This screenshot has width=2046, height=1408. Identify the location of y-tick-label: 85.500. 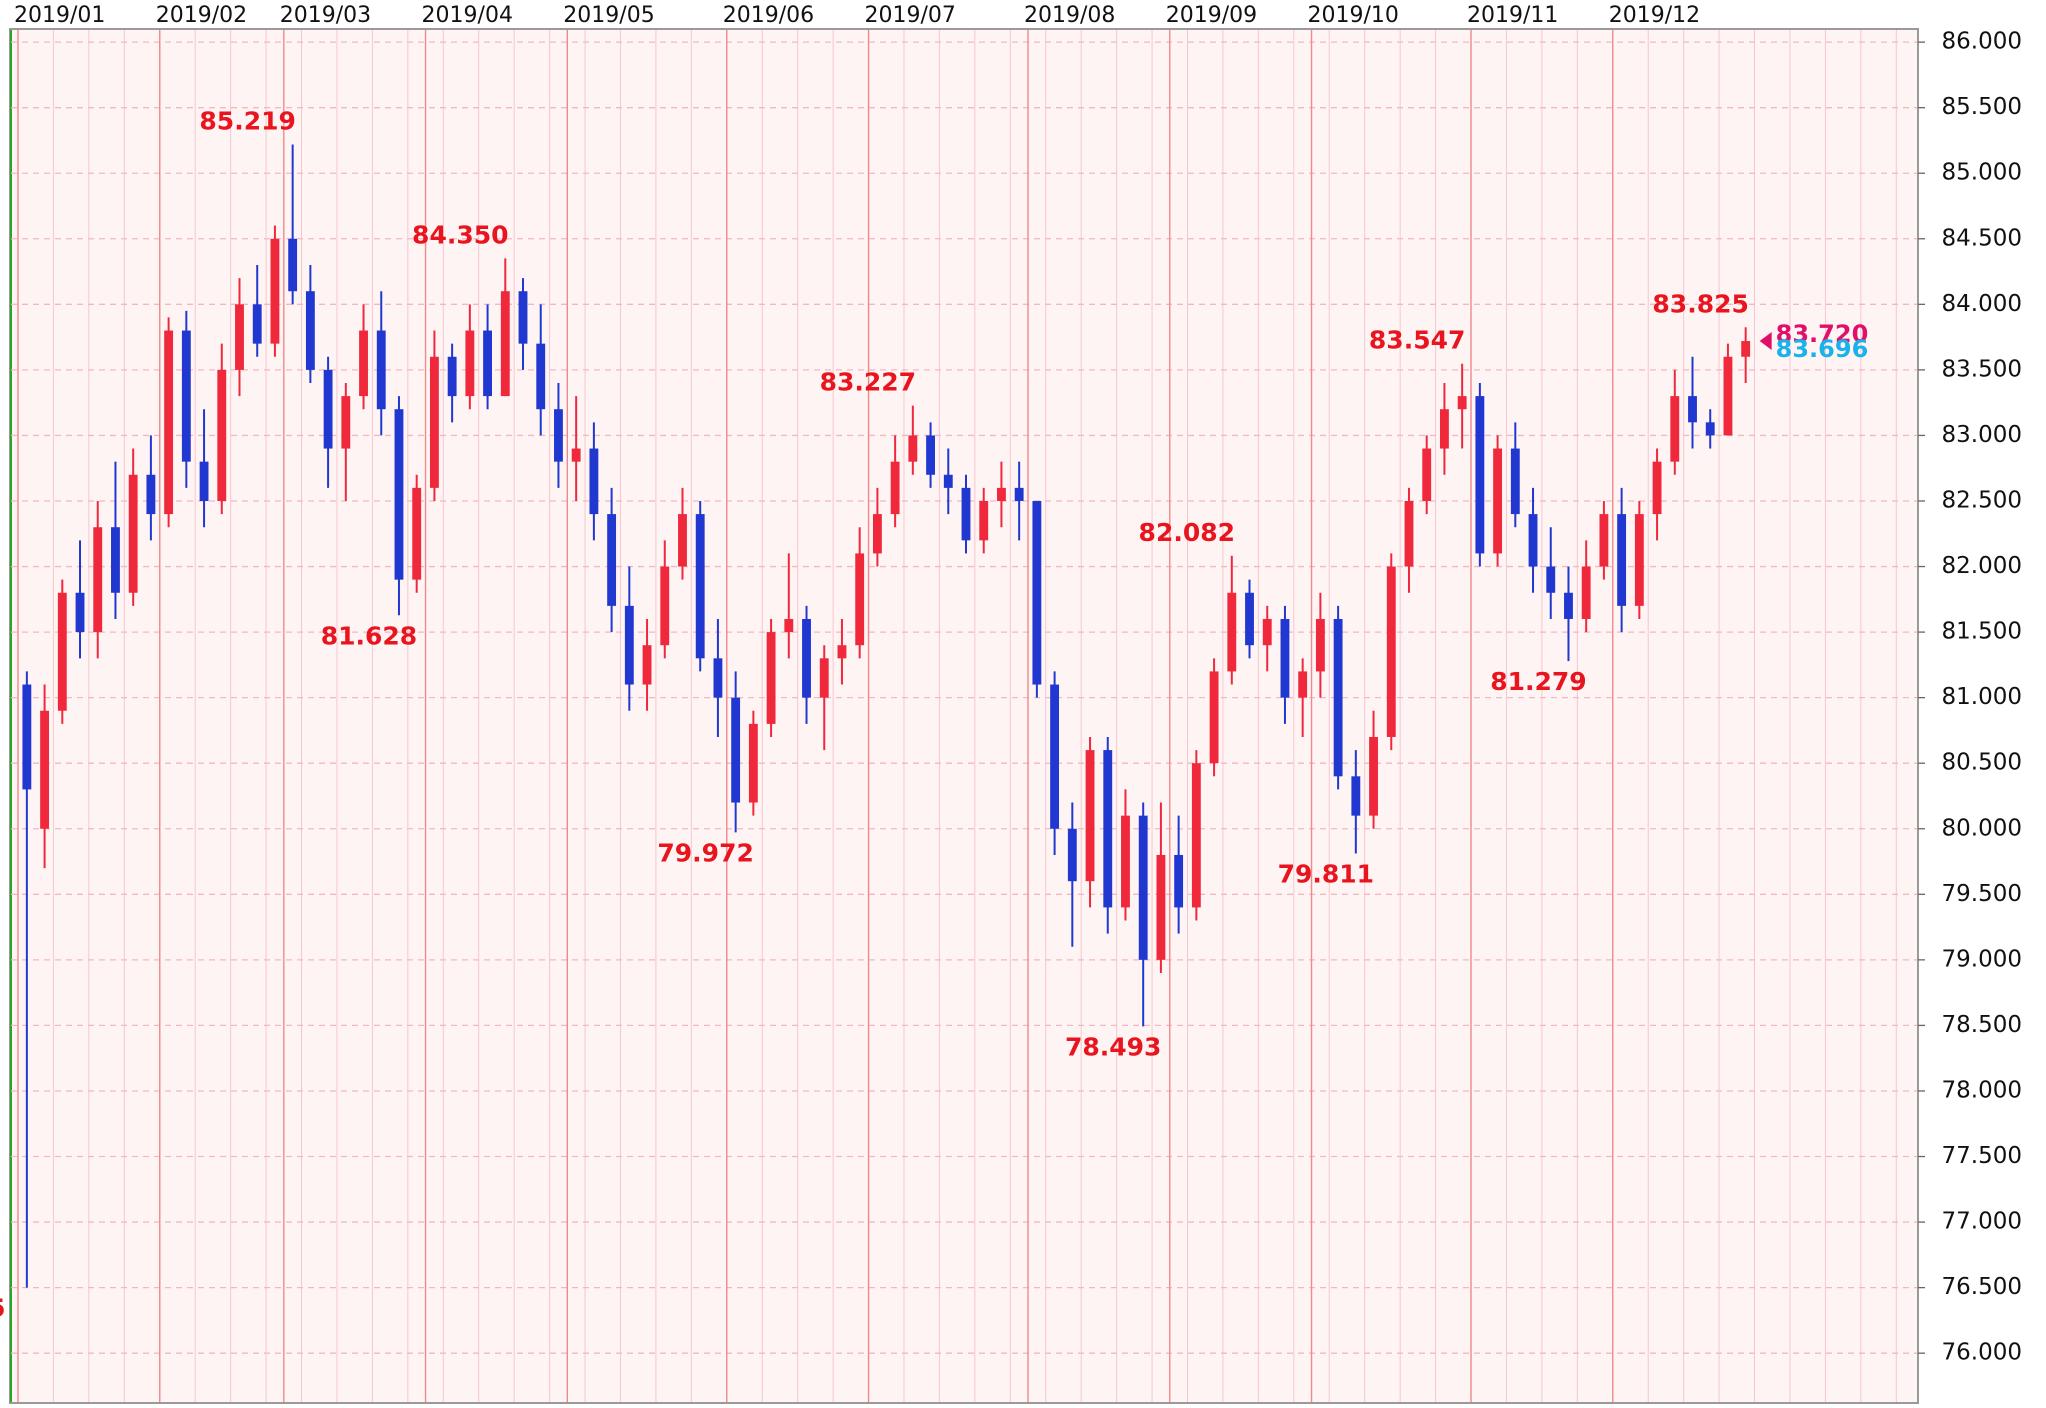
(1982, 107).